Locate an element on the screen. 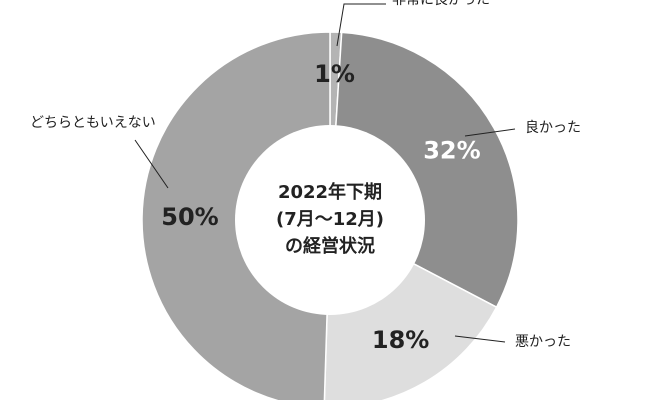 The height and width of the screenshot is (400, 660). value-label: 50% is located at coordinates (189, 217).